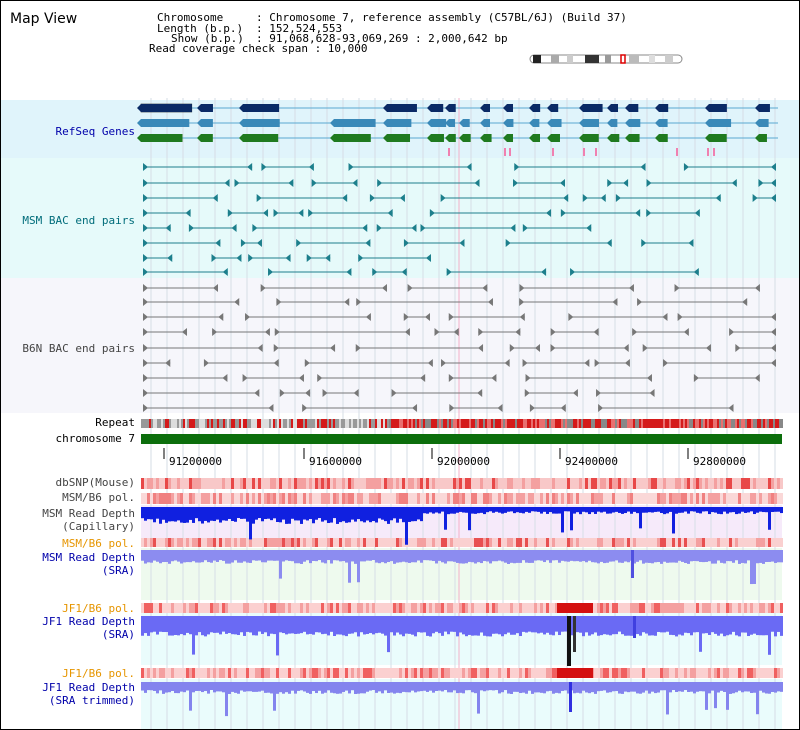 The width and height of the screenshot is (800, 730). I want to click on track-label-dbsnp: dbSNP(Mouse), so click(95, 482).